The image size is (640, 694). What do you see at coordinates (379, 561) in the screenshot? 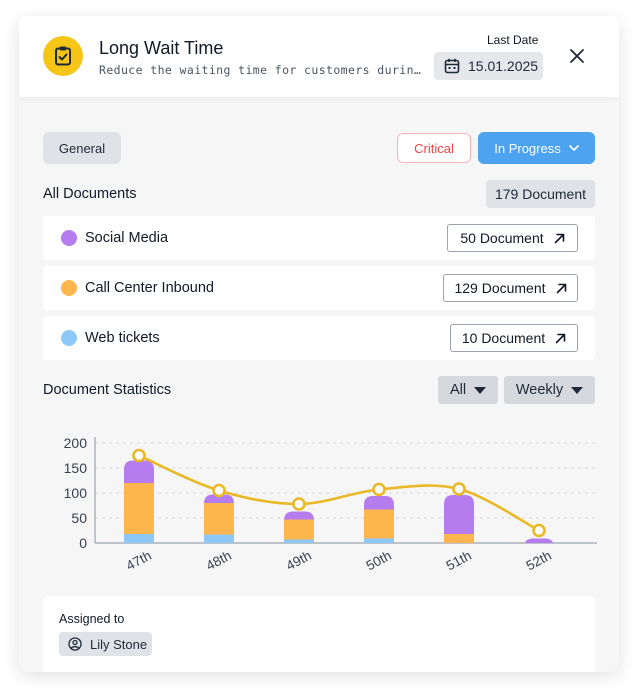
I see `x-tick-label: 50th` at bounding box center [379, 561].